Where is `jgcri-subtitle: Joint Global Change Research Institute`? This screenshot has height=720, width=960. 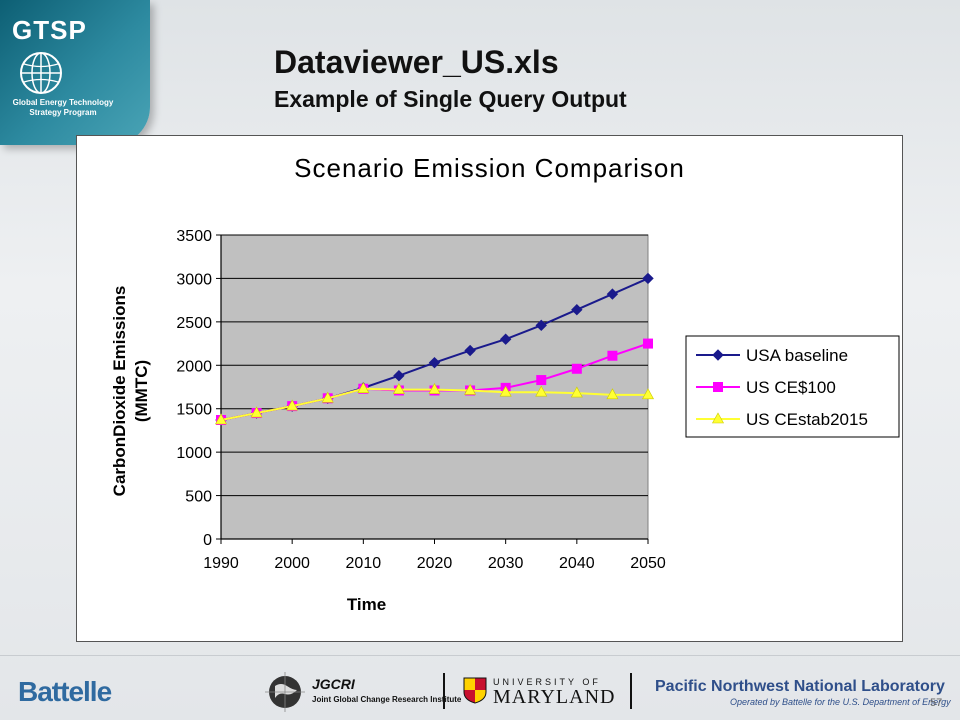
jgcri-subtitle: Joint Global Change Research Institute is located at coordinates (387, 699).